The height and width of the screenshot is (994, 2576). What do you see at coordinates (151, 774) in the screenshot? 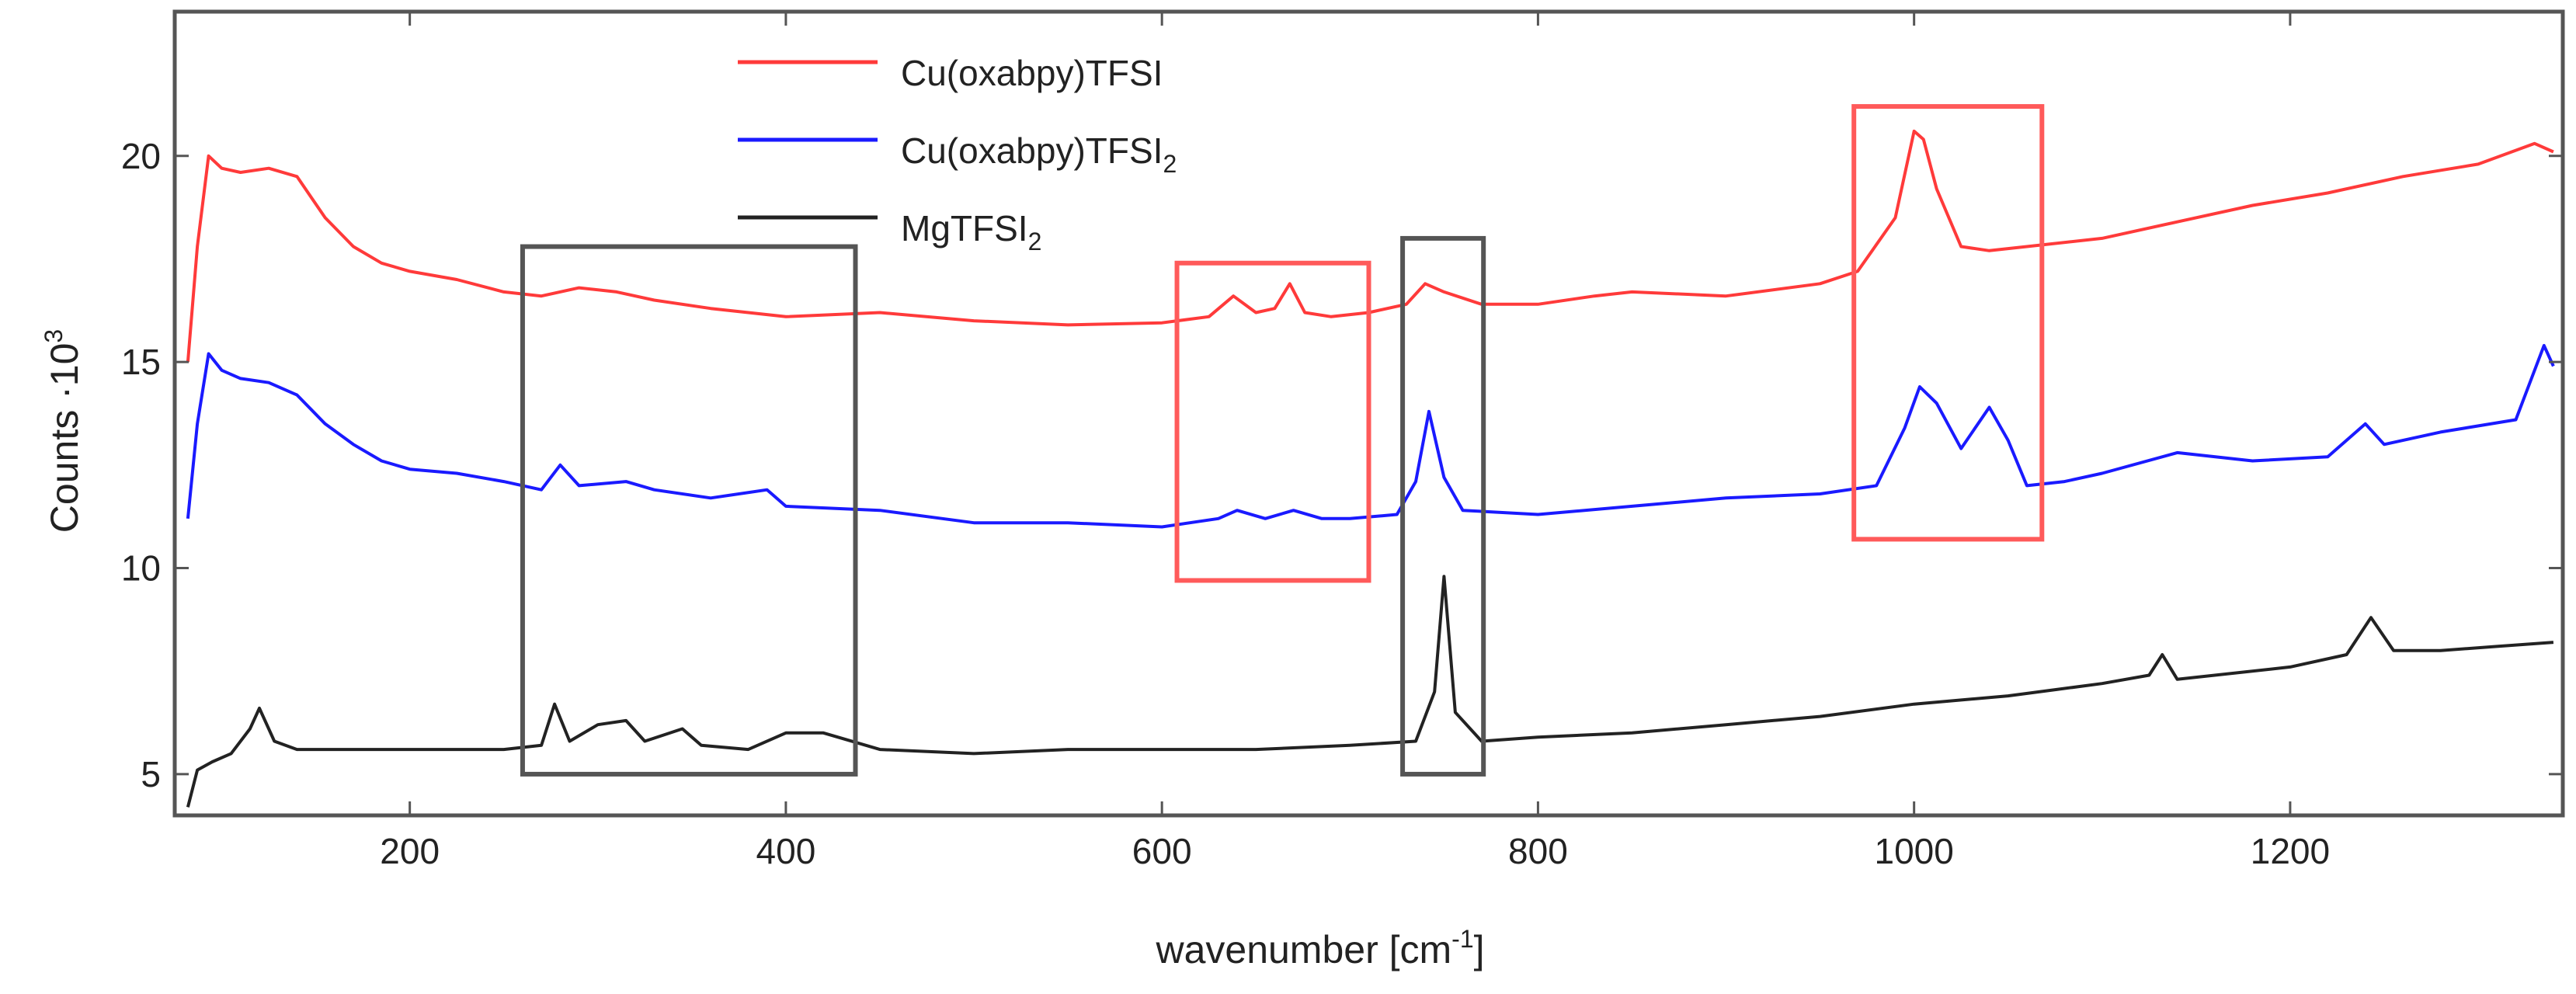
I see `y-tick-label: 5` at bounding box center [151, 774].